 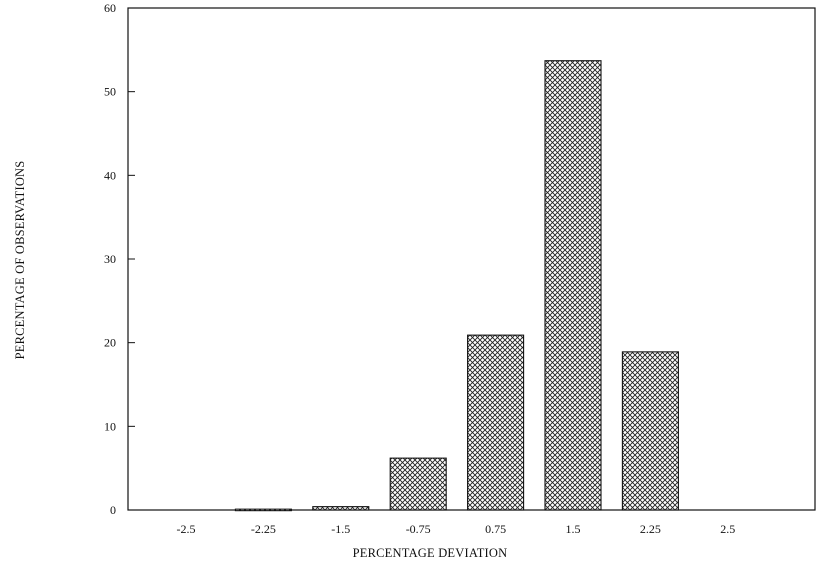 What do you see at coordinates (113, 510) in the screenshot?
I see `y-tick-label: 0` at bounding box center [113, 510].